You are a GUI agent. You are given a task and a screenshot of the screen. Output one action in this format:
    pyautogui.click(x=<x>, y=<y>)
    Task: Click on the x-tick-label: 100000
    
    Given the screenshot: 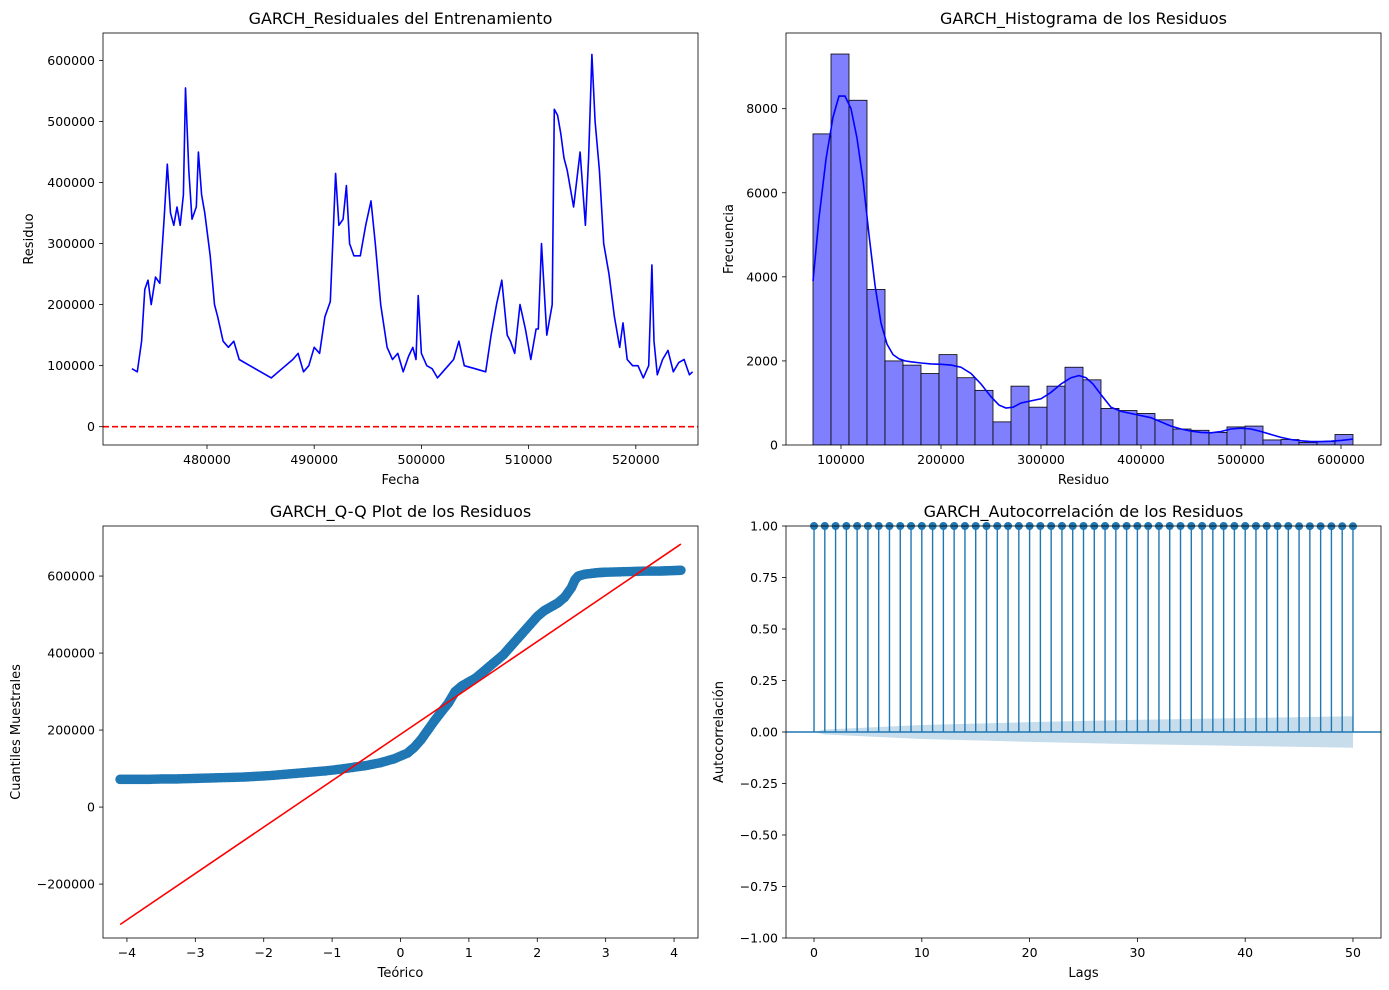 What is the action you would take?
    pyautogui.click(x=841, y=459)
    